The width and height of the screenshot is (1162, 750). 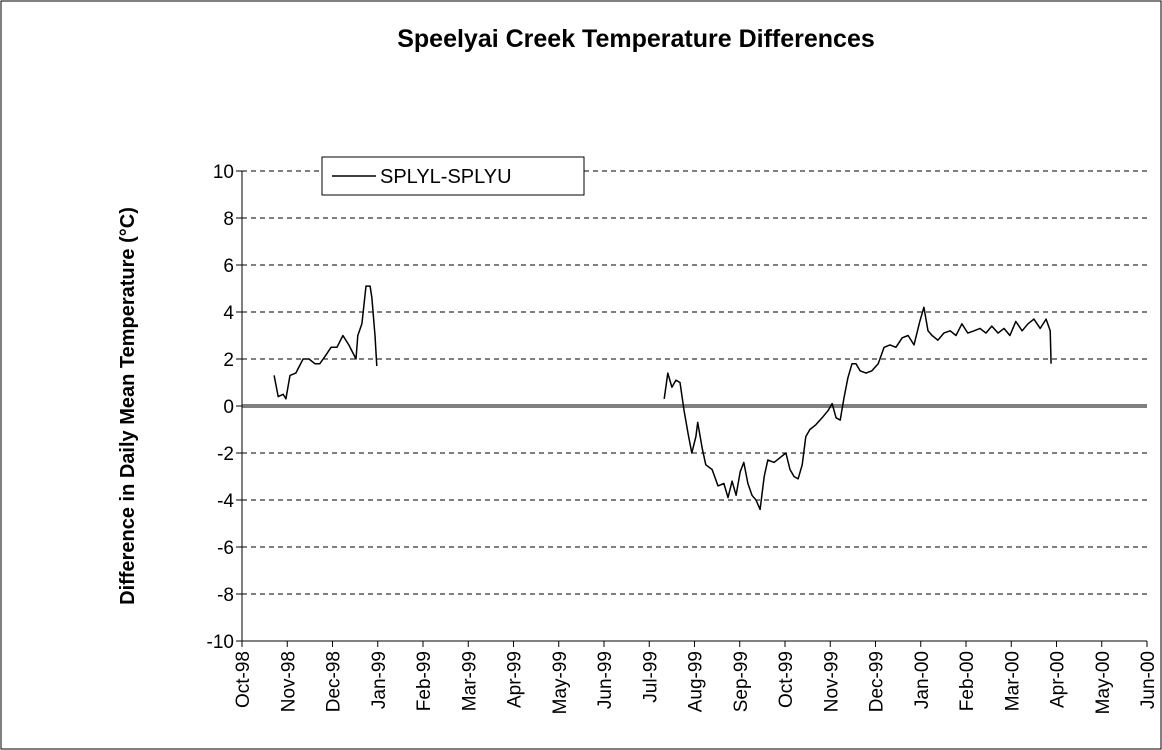 I want to click on x-tick-label: Feb-00, so click(x=967, y=681).